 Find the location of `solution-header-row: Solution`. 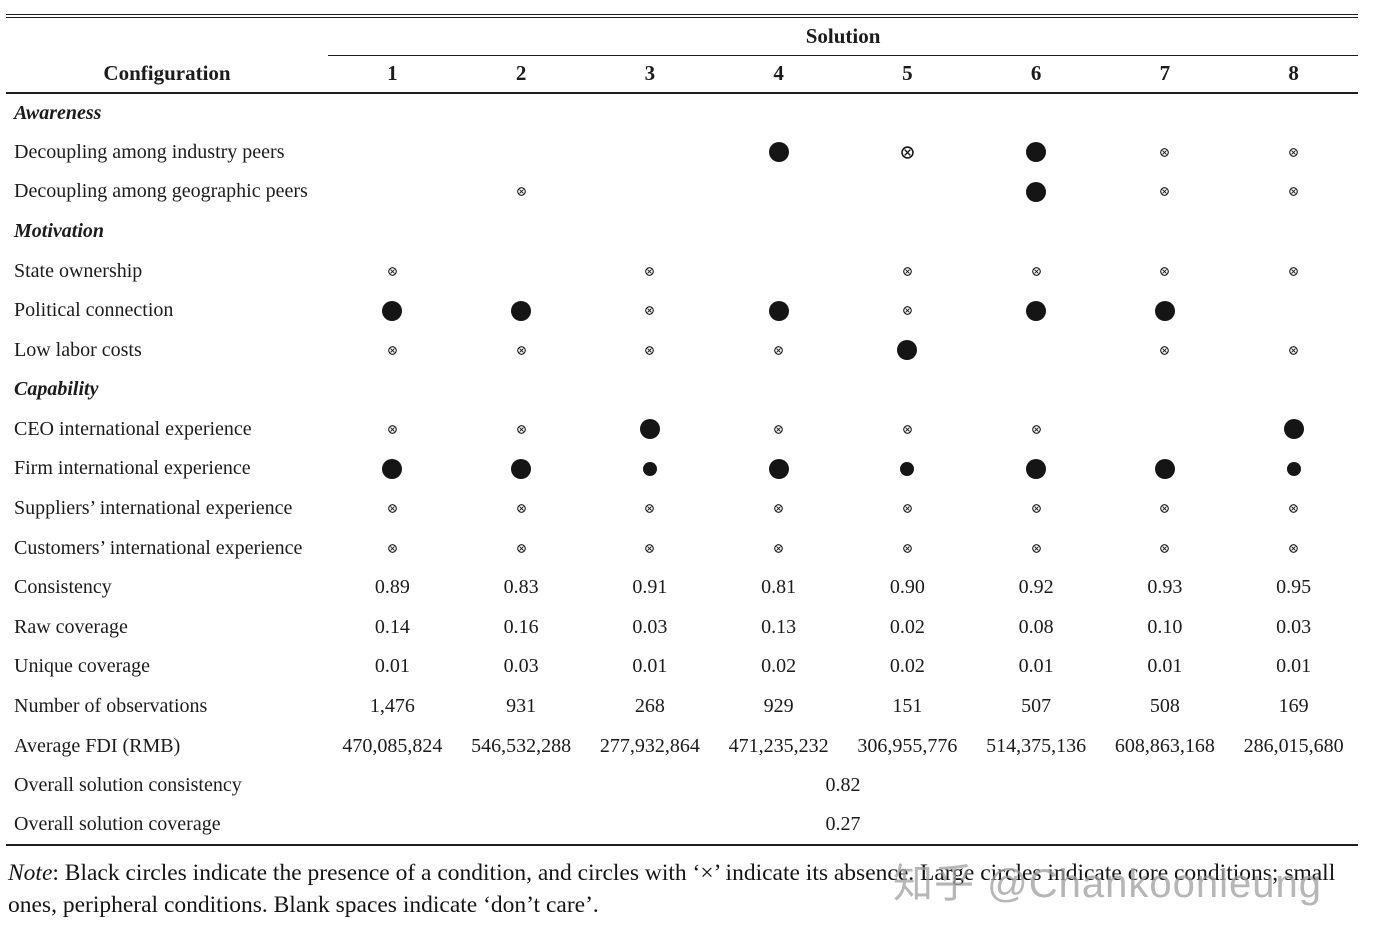

solution-header-row: Solution is located at coordinates (682, 36).